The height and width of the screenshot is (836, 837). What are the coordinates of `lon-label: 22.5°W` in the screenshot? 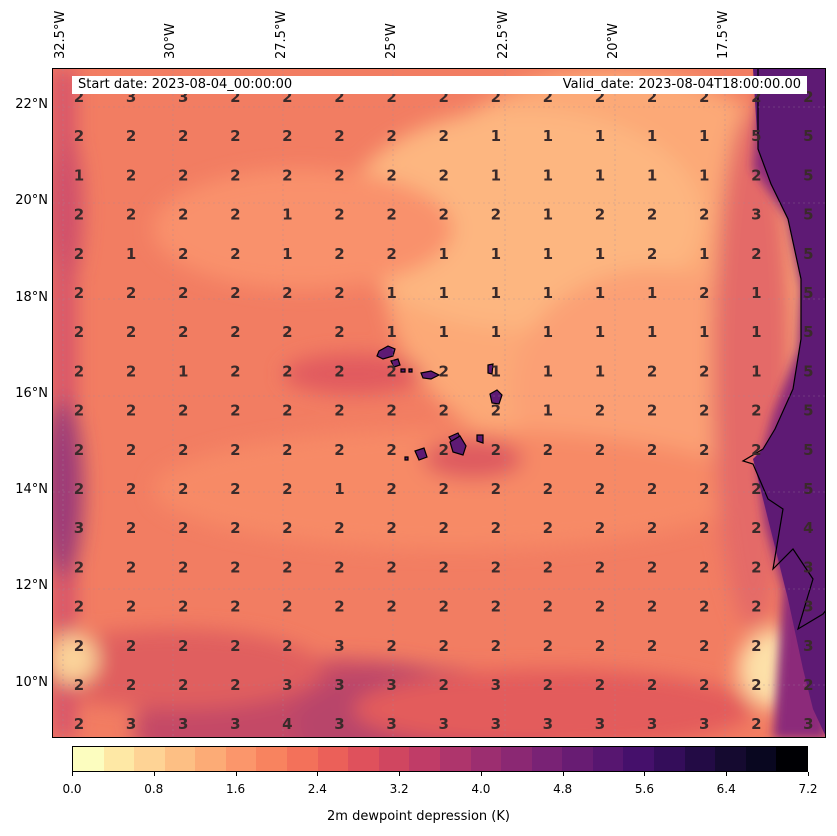 It's located at (503, 34).